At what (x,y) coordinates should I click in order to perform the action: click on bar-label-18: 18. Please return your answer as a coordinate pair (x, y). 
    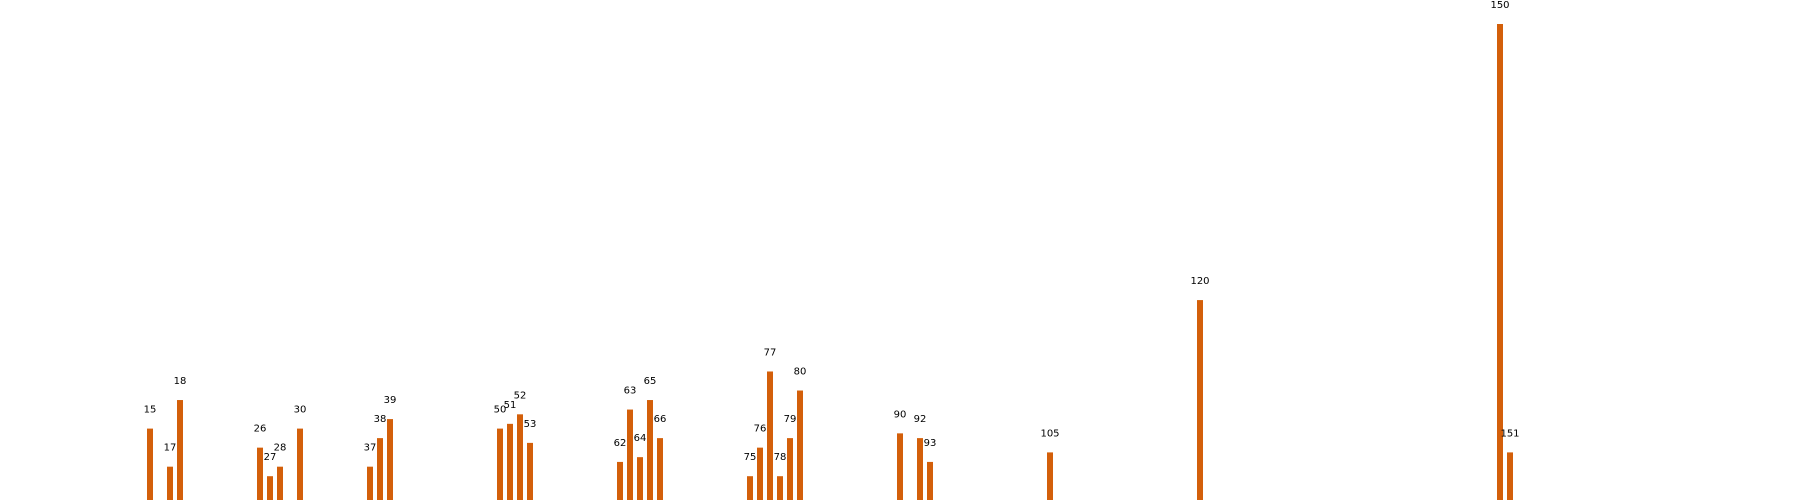
    Looking at the image, I should click on (180, 381).